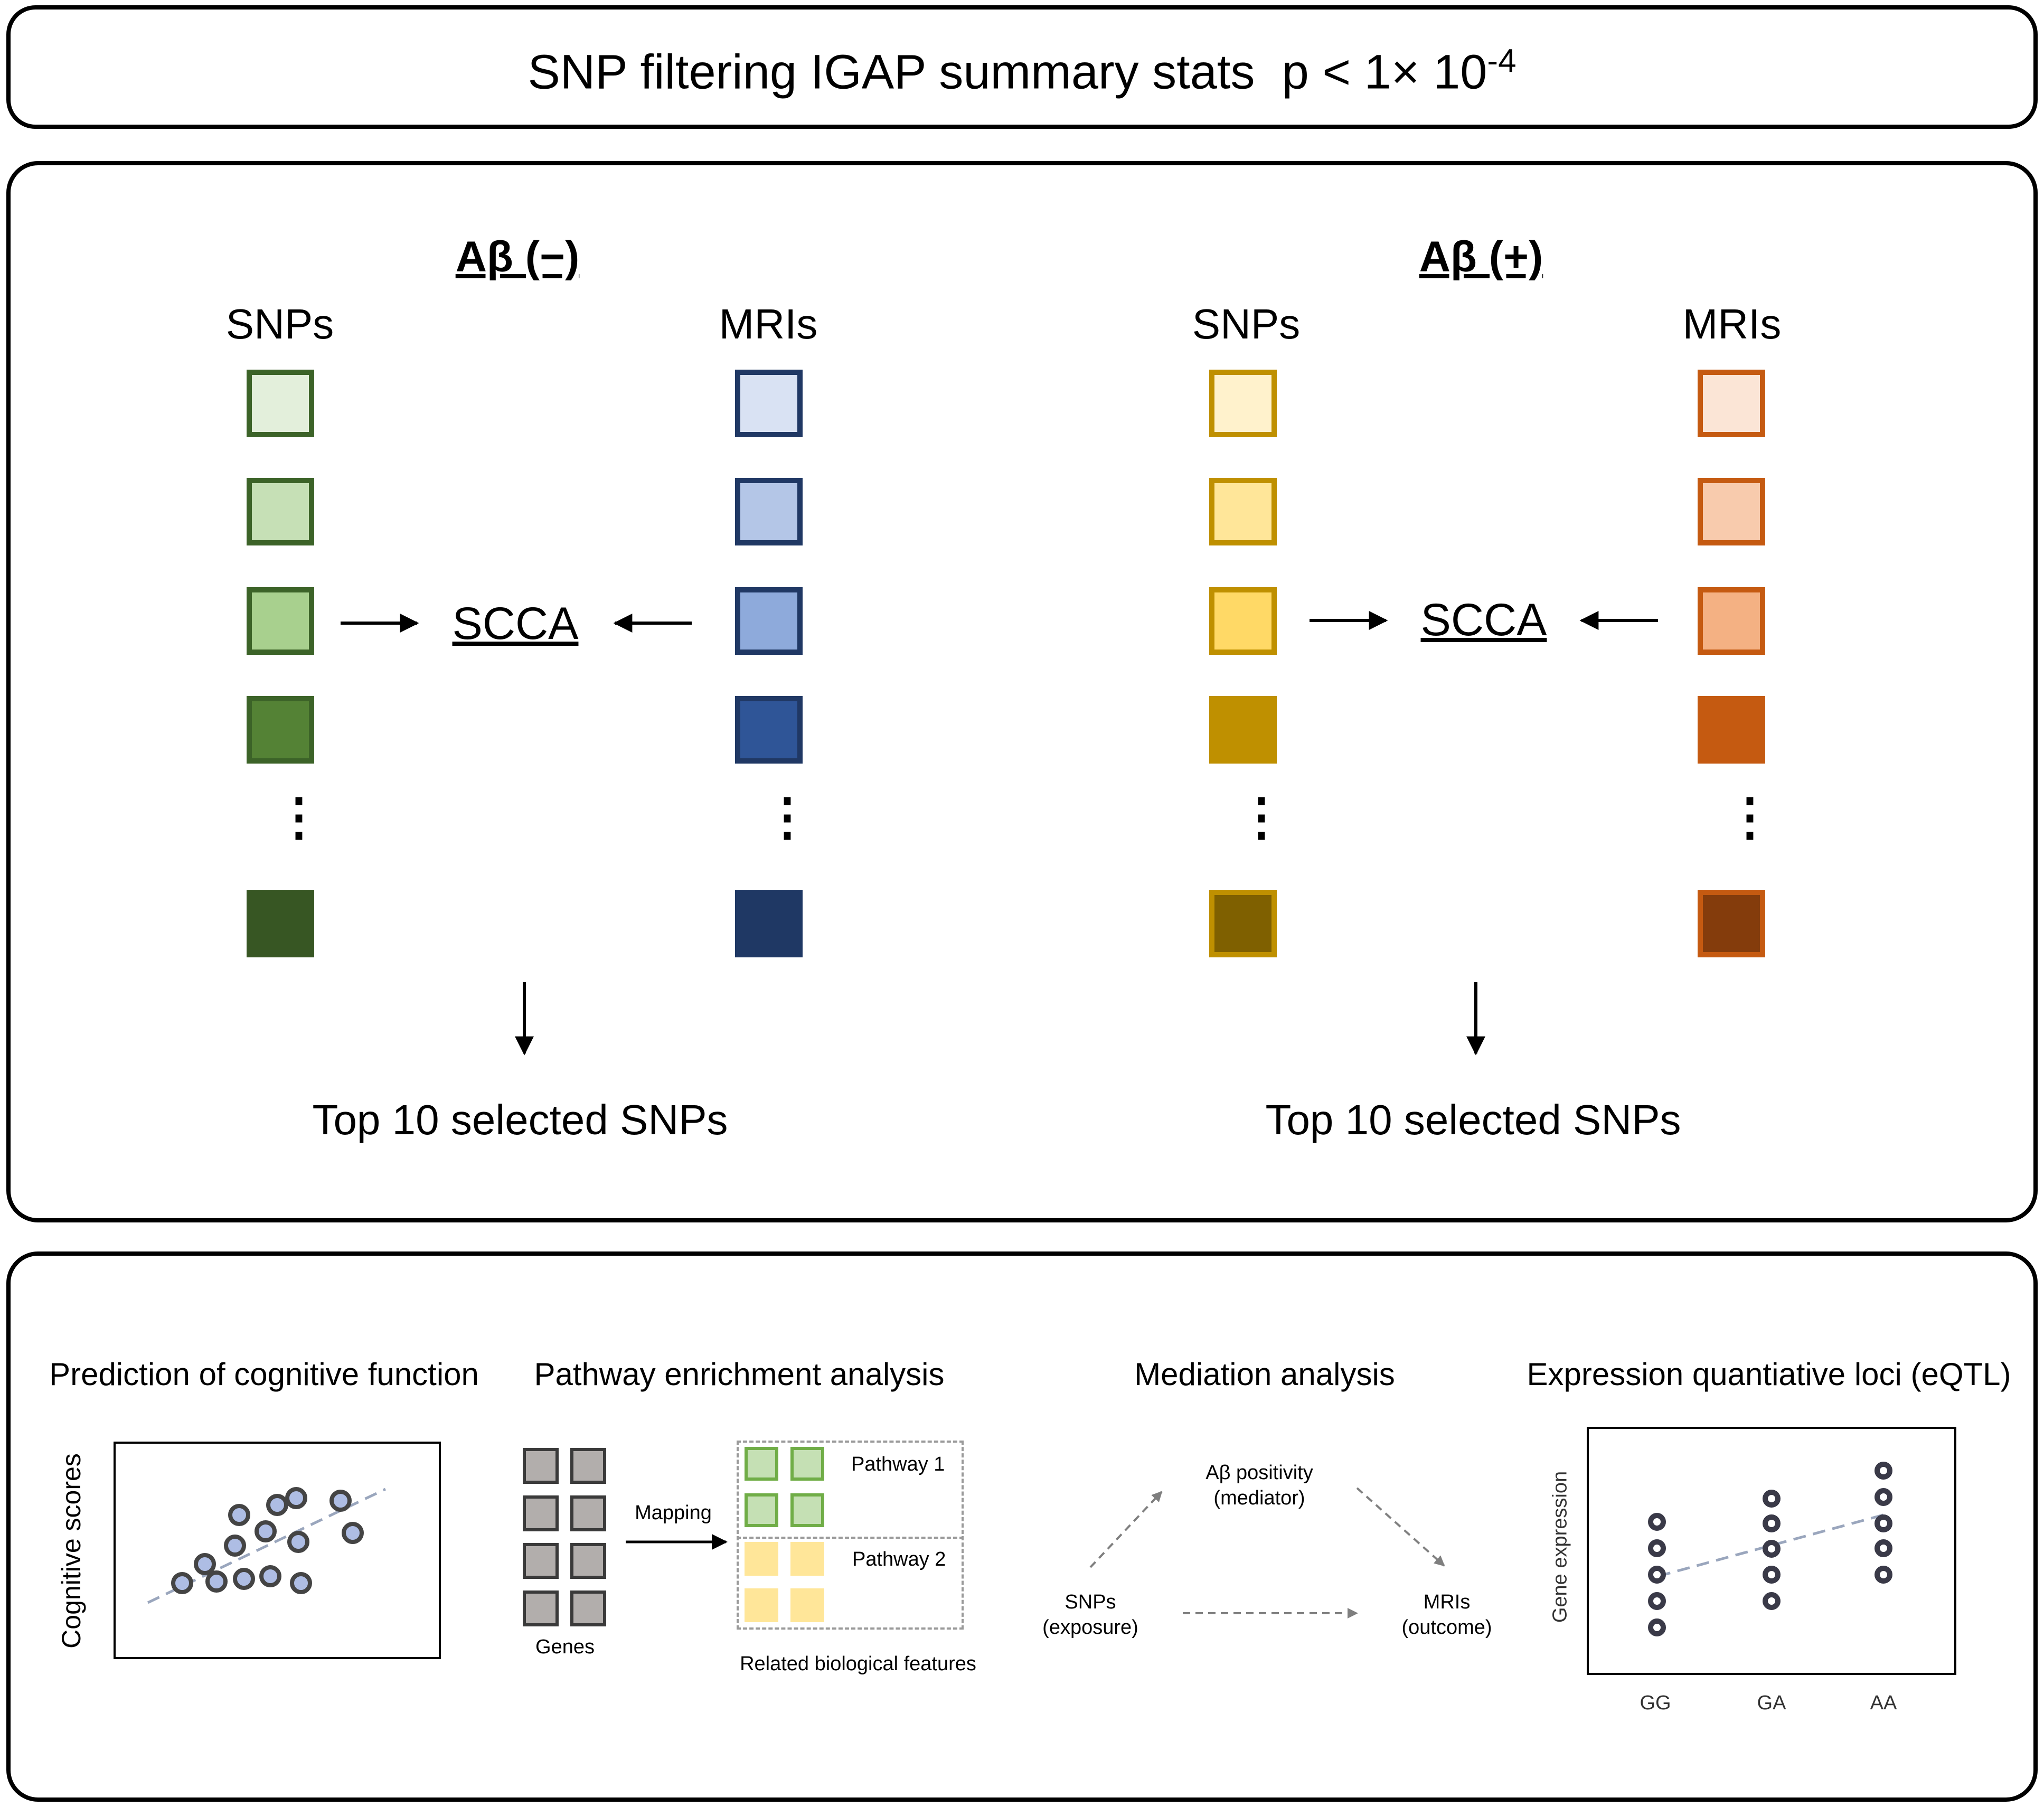 Image resolution: width=2044 pixels, height=1807 pixels. Describe the element at coordinates (1501, 61) in the screenshot. I see `title-exponent: -4` at that location.